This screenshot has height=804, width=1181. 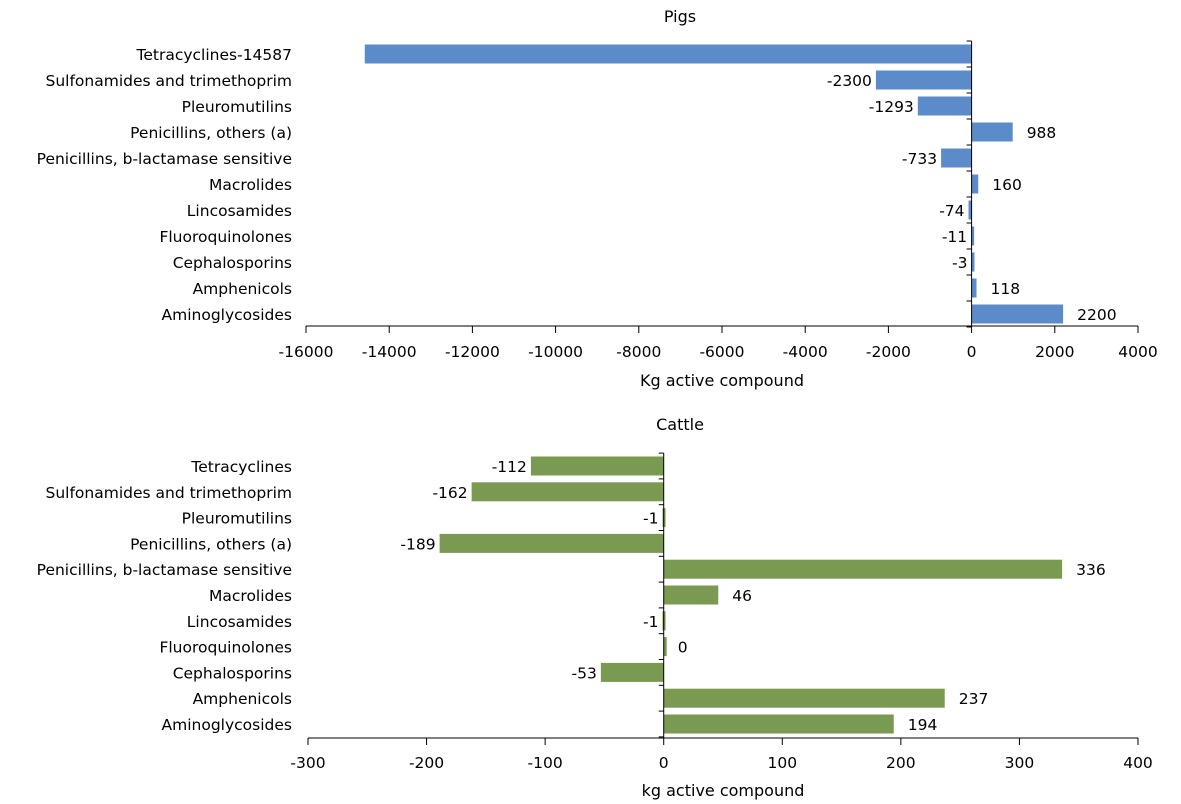 What do you see at coordinates (449, 493) in the screenshot?
I see `data-label: -162` at bounding box center [449, 493].